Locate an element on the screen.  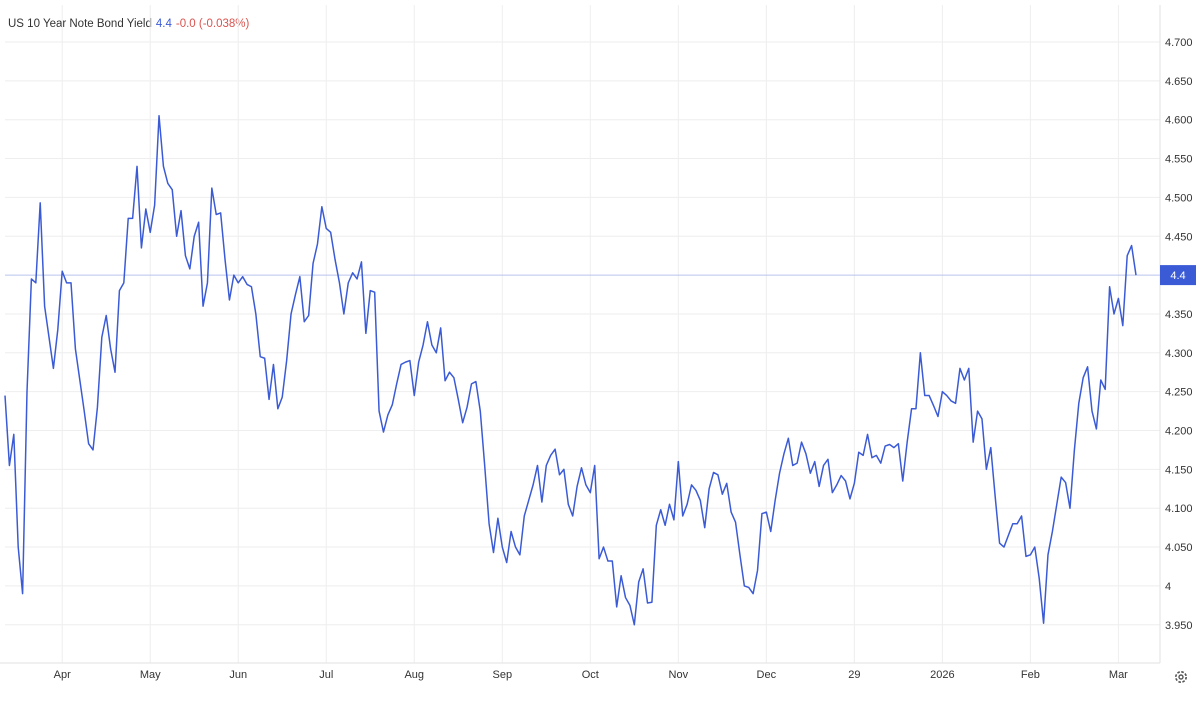
y-tick-label: 4.450 is located at coordinates (1179, 237).